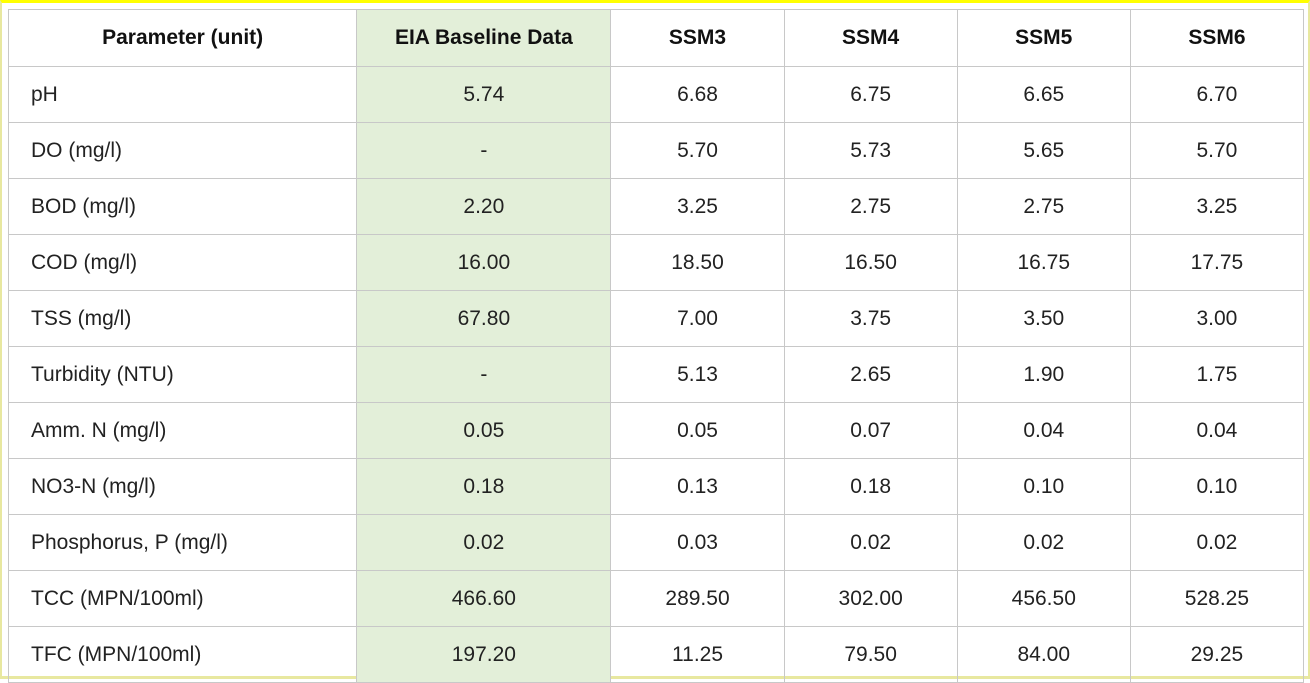 Image resolution: width=1310 pixels, height=683 pixels. Describe the element at coordinates (1043, 542) in the screenshot. I see `cell-ssm5: 0.02` at that location.